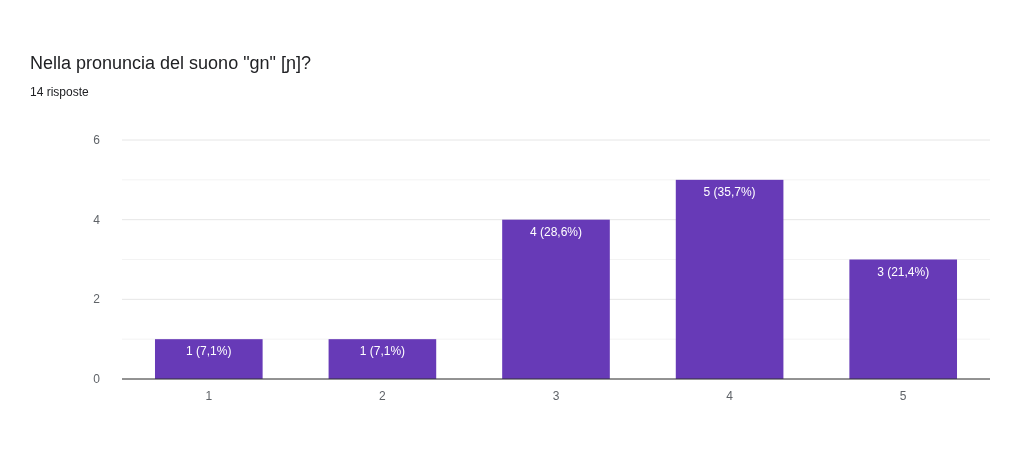 The height and width of the screenshot is (474, 1010). What do you see at coordinates (97, 219) in the screenshot?
I see `y-tick-label: 4` at bounding box center [97, 219].